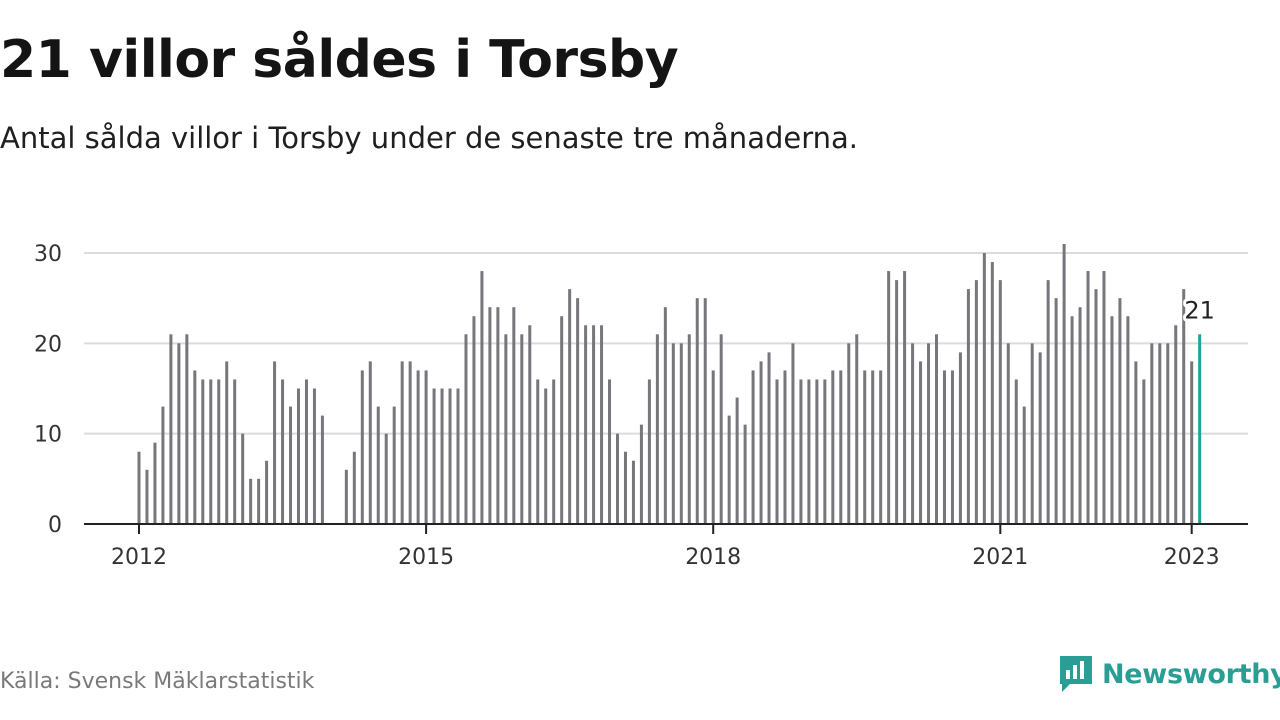 The image size is (1280, 720). Describe the element at coordinates (666, 546) in the screenshot. I see `x-axis: 2012 2015 2018 2021 2023` at that location.